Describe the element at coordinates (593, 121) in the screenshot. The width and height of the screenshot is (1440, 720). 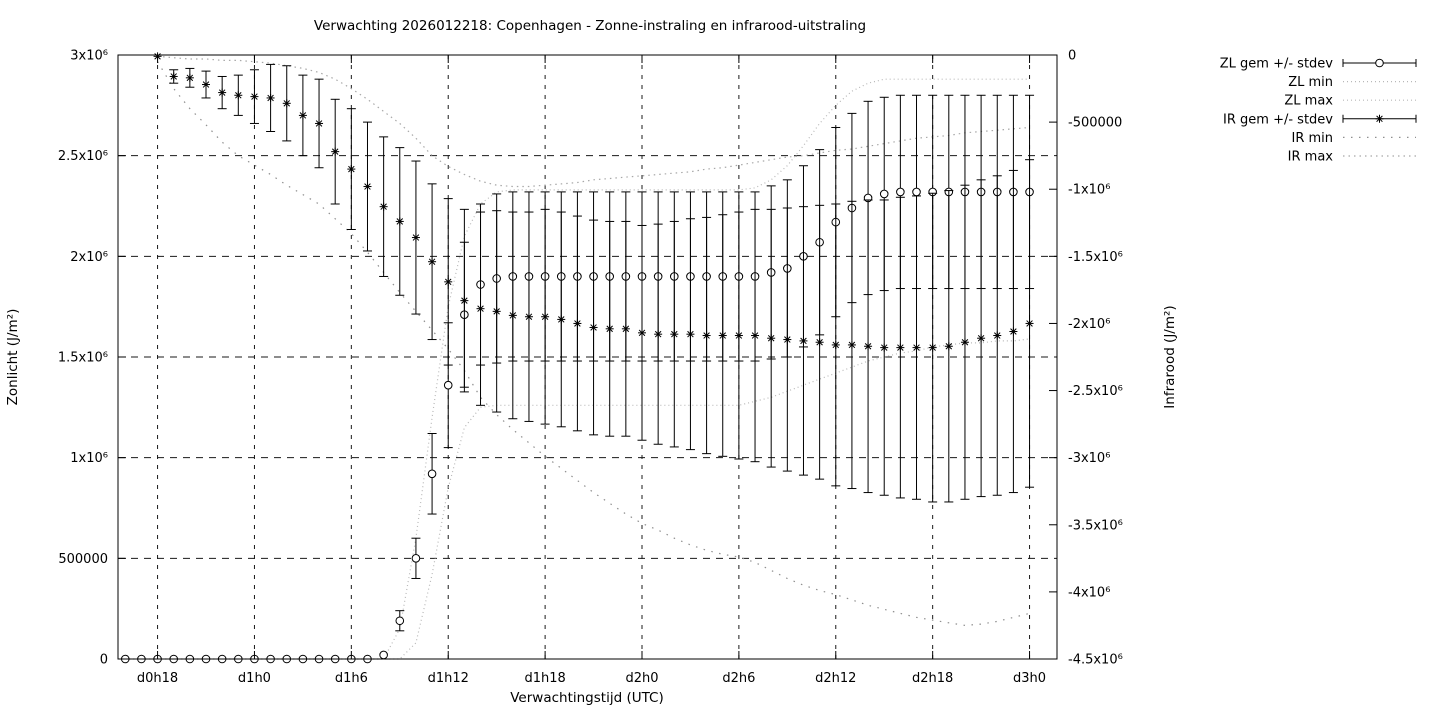
I see `series-line-ir-max` at that location.